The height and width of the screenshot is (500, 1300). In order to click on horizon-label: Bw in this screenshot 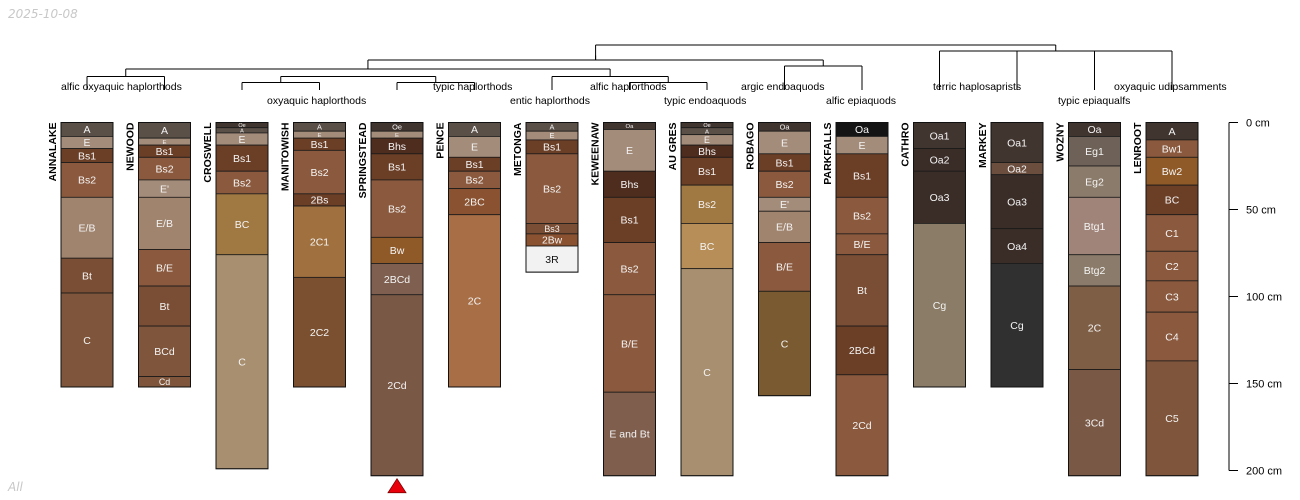, I will do `click(397, 251)`.